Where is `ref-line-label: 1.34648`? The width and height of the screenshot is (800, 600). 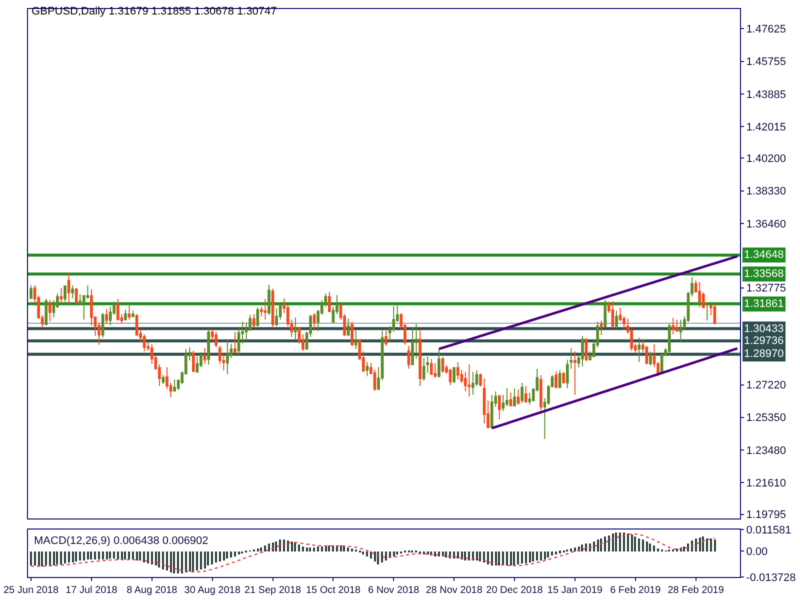
ref-line-label: 1.34648 is located at coordinates (764, 255).